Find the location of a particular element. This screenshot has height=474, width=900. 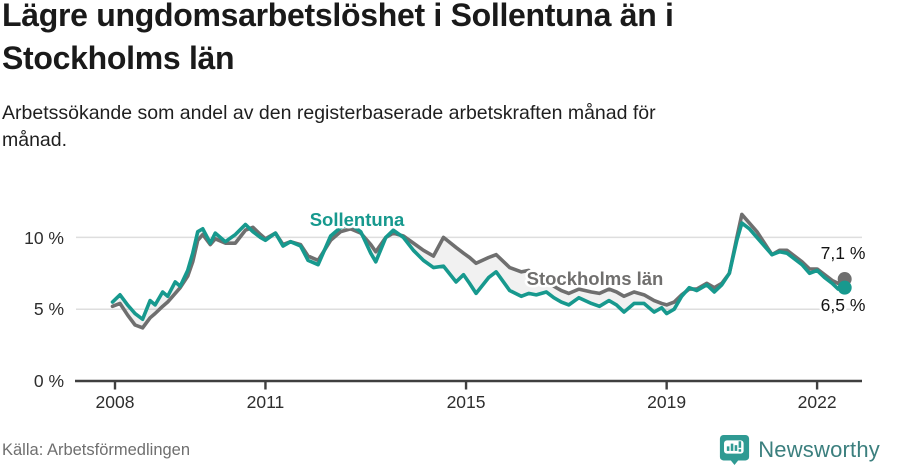

newsworthy-brand: Newsworthy is located at coordinates (799, 450).